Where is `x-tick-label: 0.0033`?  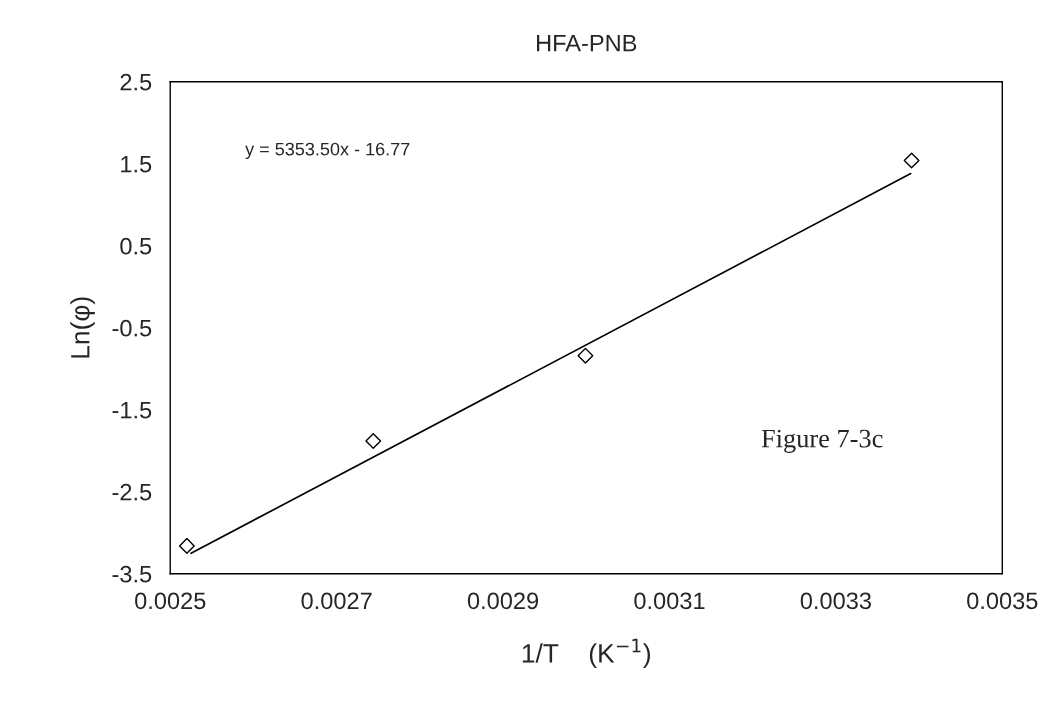 x-tick-label: 0.0033 is located at coordinates (835, 601).